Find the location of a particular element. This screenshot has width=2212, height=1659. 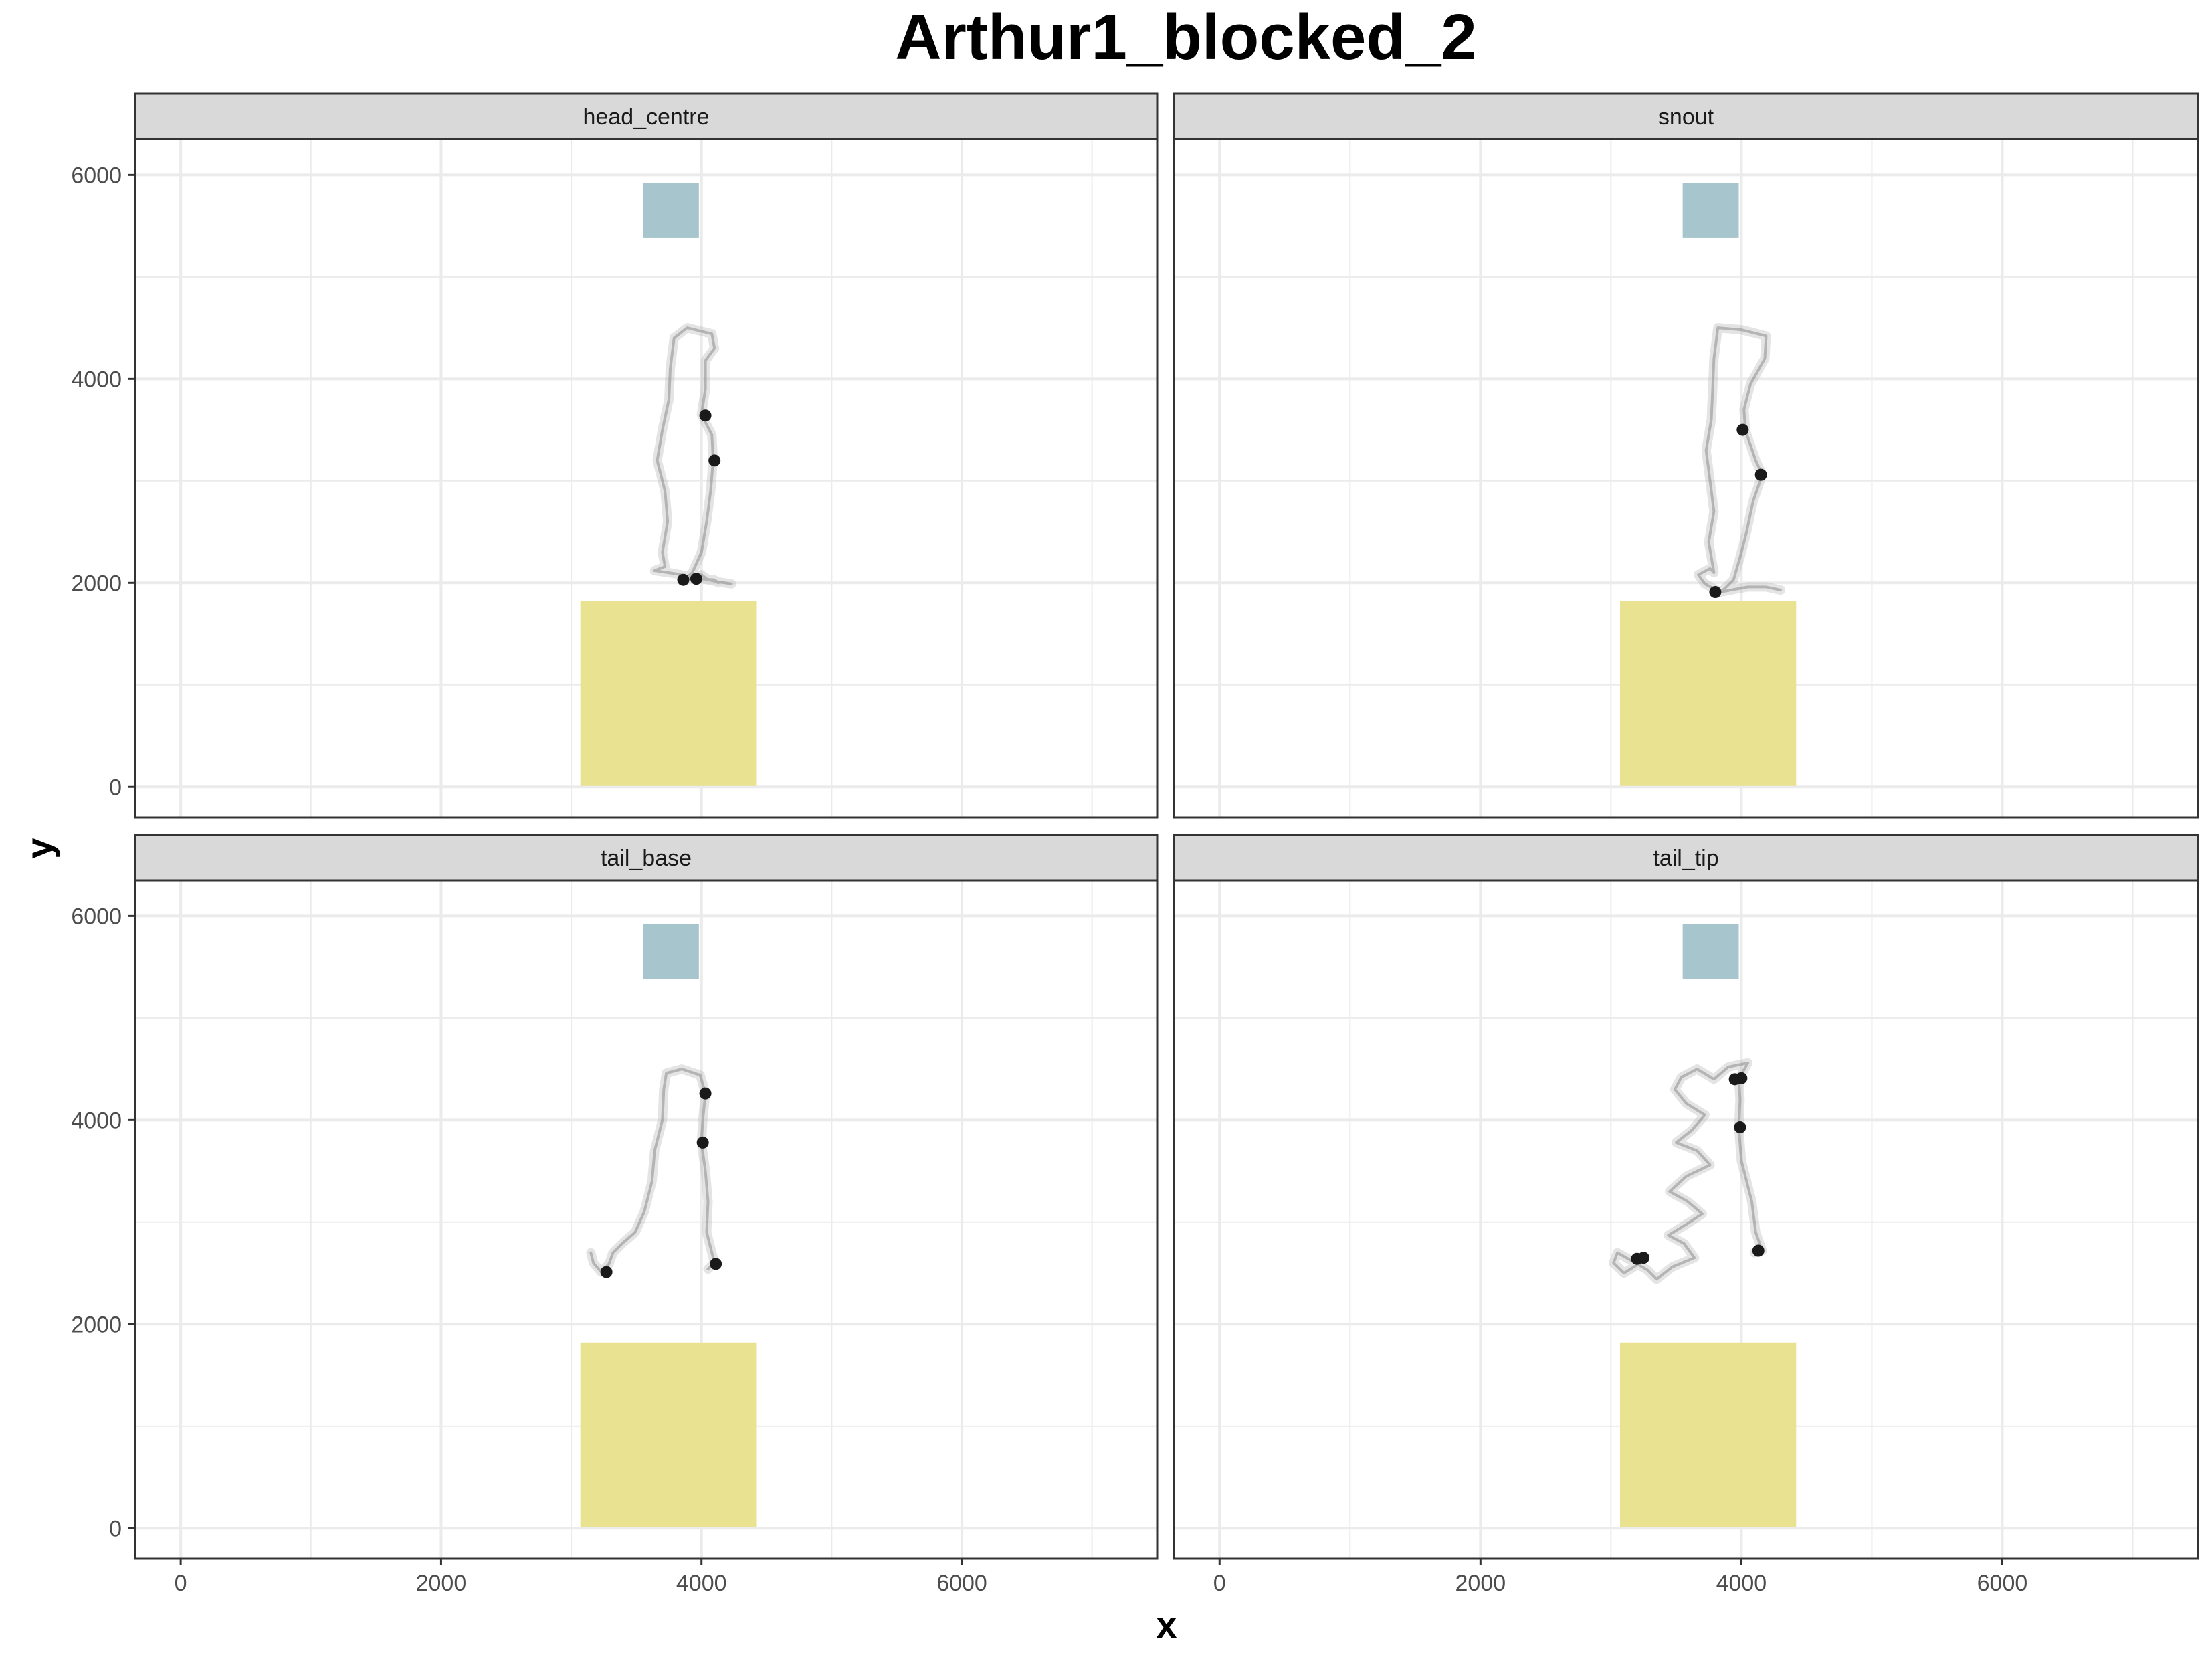

facet-strip-label: snout is located at coordinates (1686, 117).